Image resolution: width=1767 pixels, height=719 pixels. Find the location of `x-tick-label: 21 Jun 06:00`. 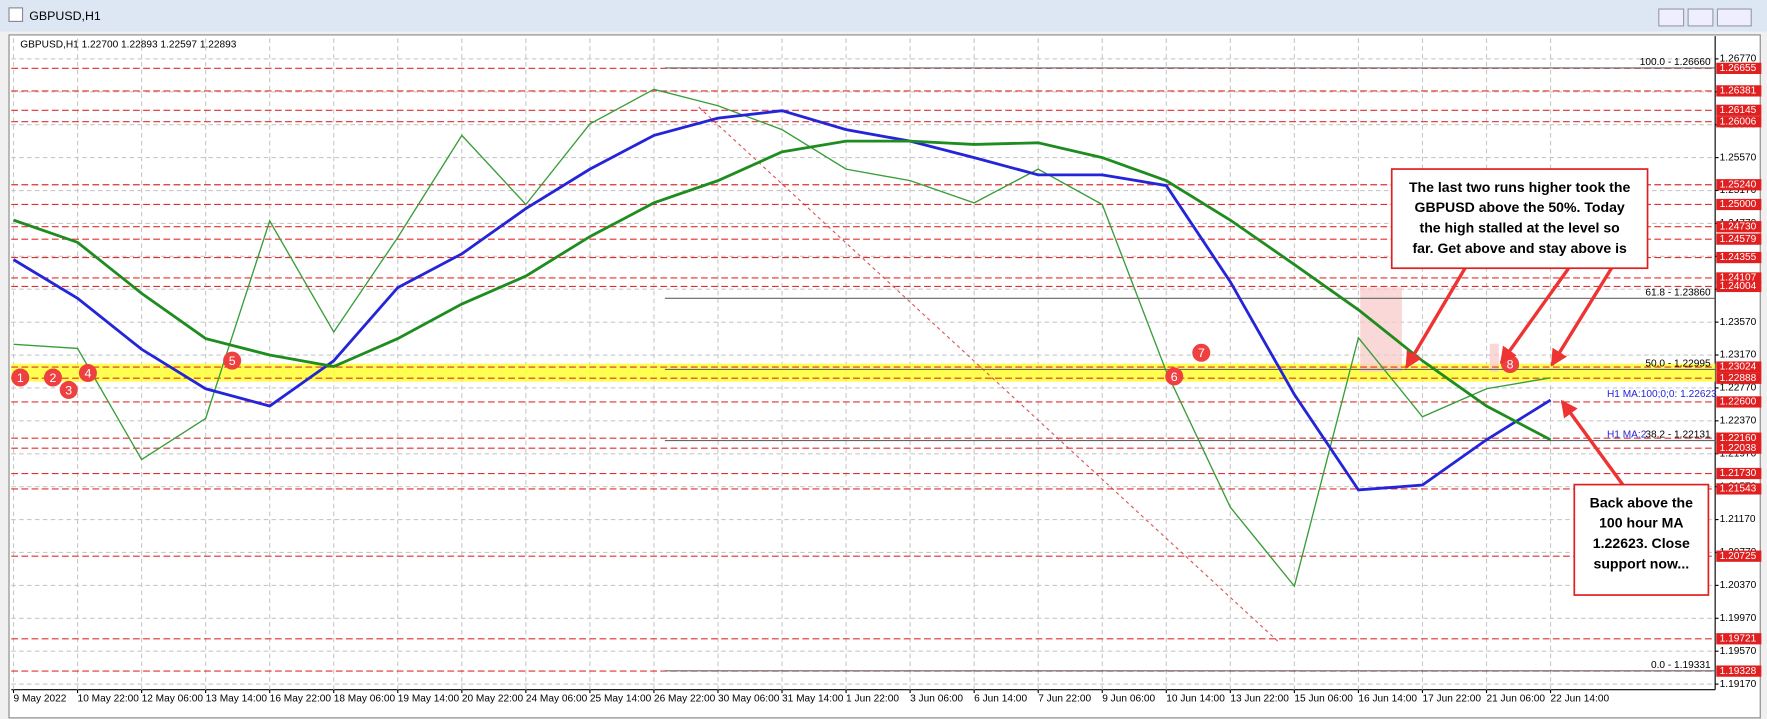

x-tick-label: 21 Jun 06:00 is located at coordinates (1516, 698).